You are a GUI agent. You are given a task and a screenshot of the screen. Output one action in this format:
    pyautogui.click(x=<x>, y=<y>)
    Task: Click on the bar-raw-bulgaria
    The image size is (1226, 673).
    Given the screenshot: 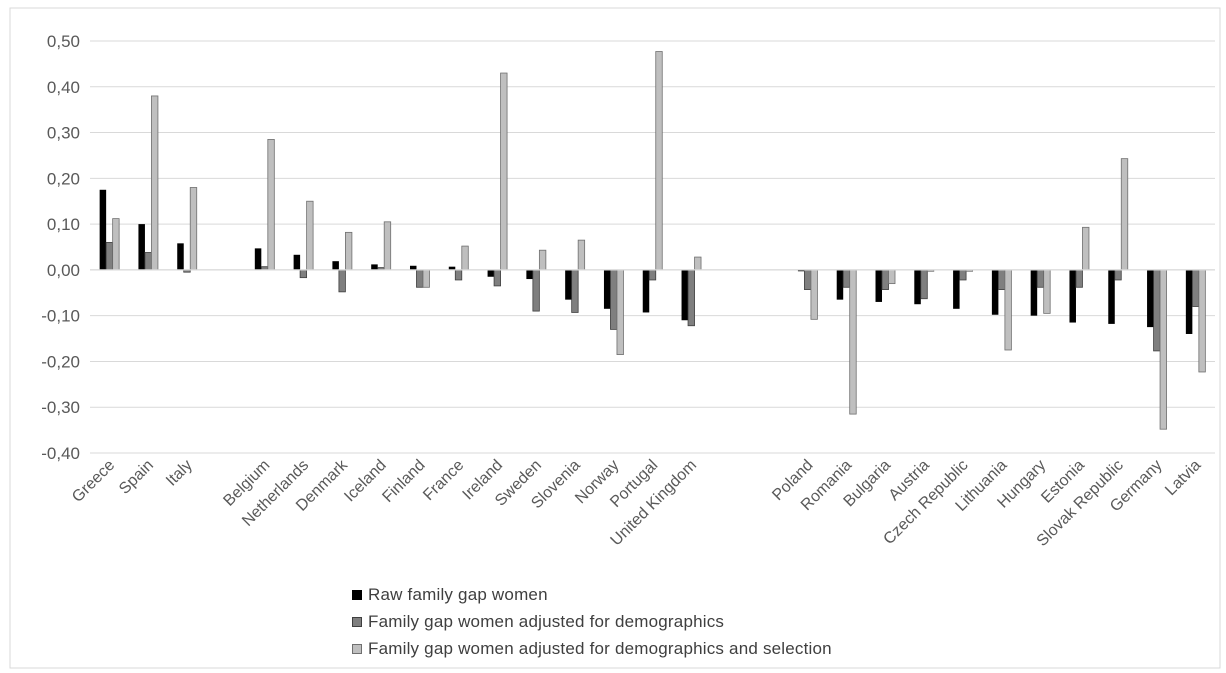 What is the action you would take?
    pyautogui.click(x=879, y=285)
    